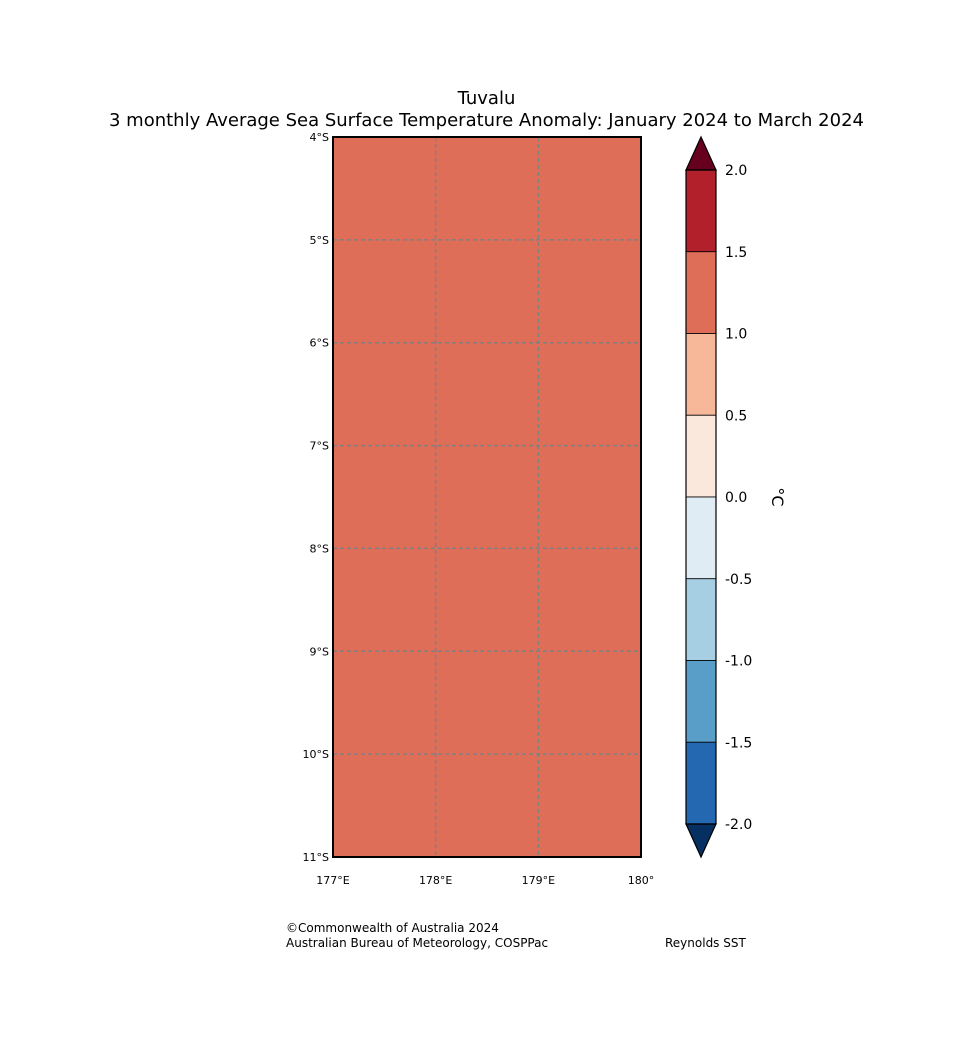 The height and width of the screenshot is (1052, 973). What do you see at coordinates (736, 416) in the screenshot?
I see `colorbar-tick-label: 0.5` at bounding box center [736, 416].